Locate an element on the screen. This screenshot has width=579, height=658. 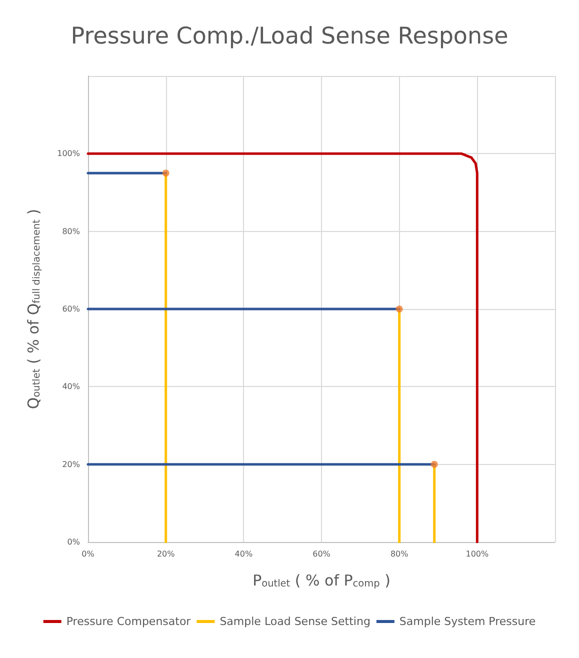
x-axis-title: Poutlet ( % of Pcomp ) is located at coordinates (321, 580).